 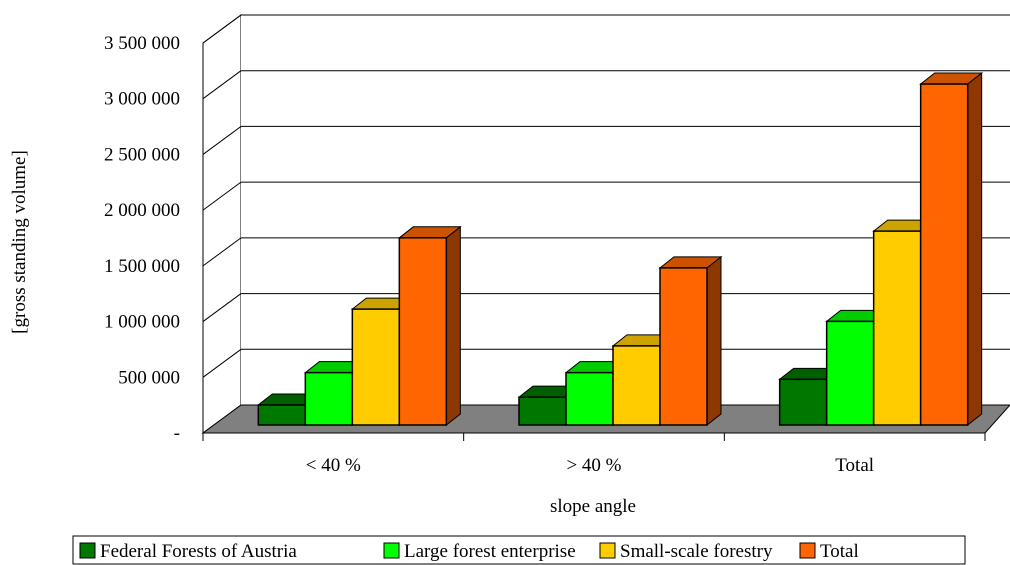 I want to click on x-tick-label: Total, so click(x=854, y=465).